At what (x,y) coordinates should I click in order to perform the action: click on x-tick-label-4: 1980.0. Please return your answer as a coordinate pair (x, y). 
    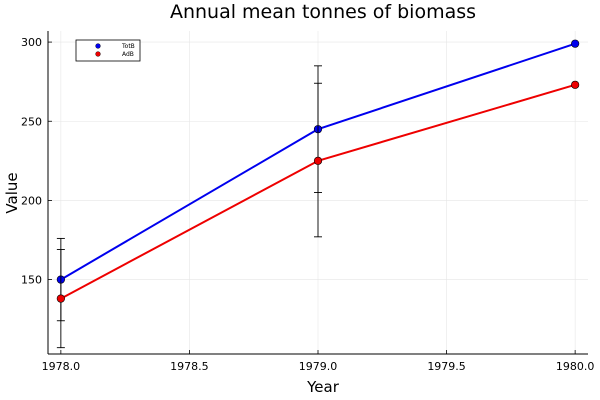
    Looking at the image, I should click on (575, 366).